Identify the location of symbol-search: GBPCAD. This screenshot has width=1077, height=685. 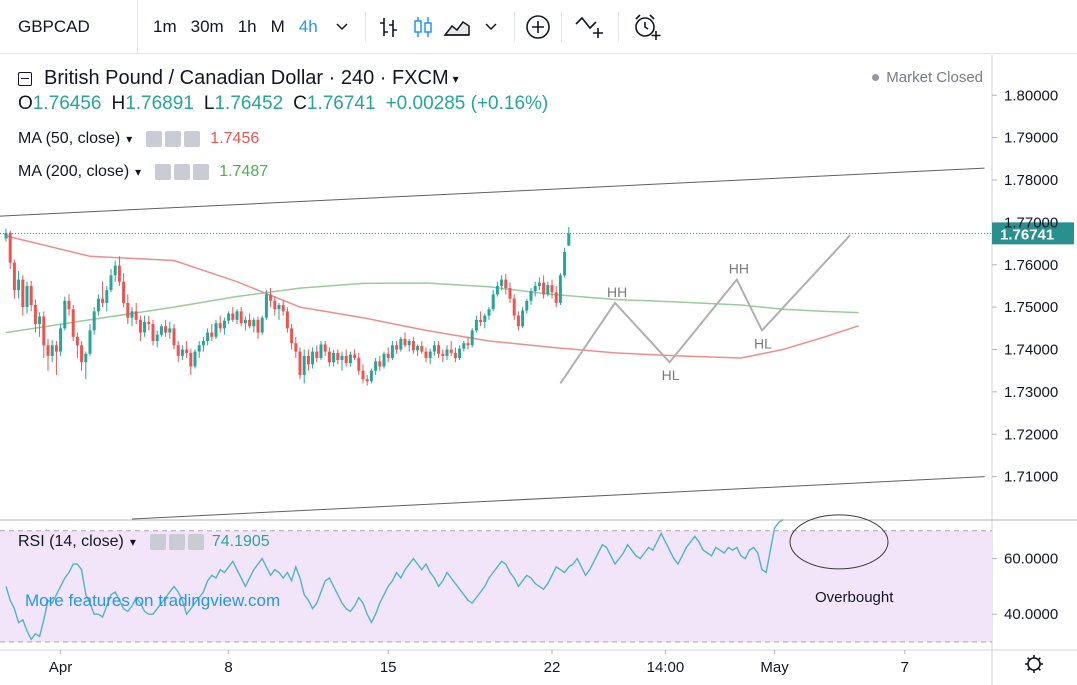
(69, 27).